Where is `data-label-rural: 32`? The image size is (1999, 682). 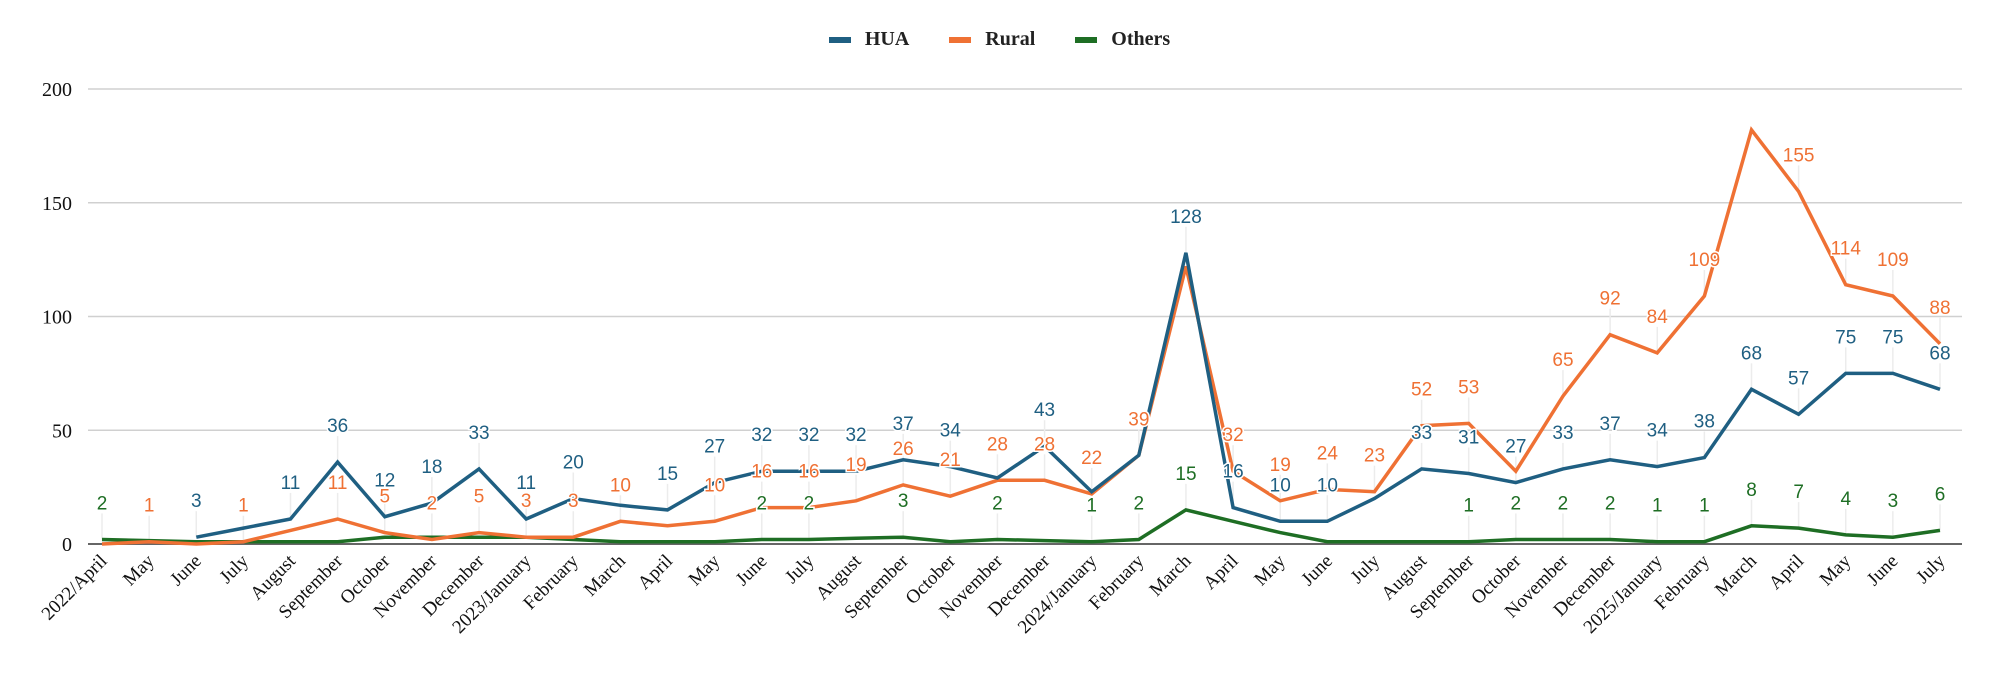
data-label-rural: 32 is located at coordinates (1233, 435).